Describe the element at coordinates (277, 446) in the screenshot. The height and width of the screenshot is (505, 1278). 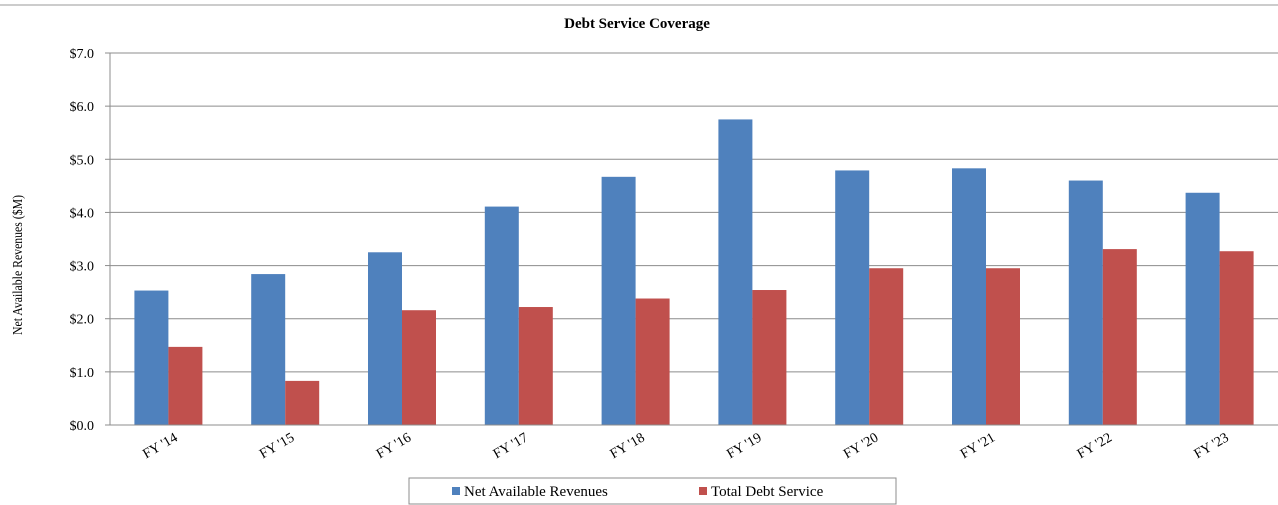
I see `x-tick-label: FY '15` at that location.